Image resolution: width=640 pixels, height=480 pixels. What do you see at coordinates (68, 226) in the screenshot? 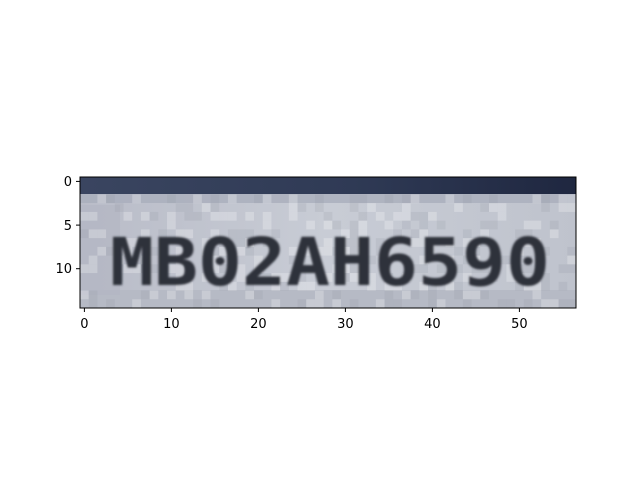
I see `y-tick-label: 5` at bounding box center [68, 226].